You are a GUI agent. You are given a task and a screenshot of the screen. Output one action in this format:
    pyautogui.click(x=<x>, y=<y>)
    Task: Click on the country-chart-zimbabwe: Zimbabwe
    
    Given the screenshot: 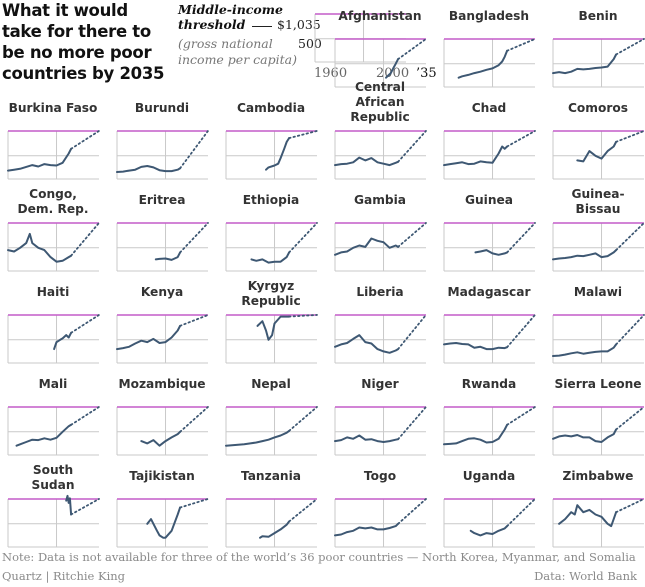 What is the action you would take?
    pyautogui.click(x=596, y=501)
    